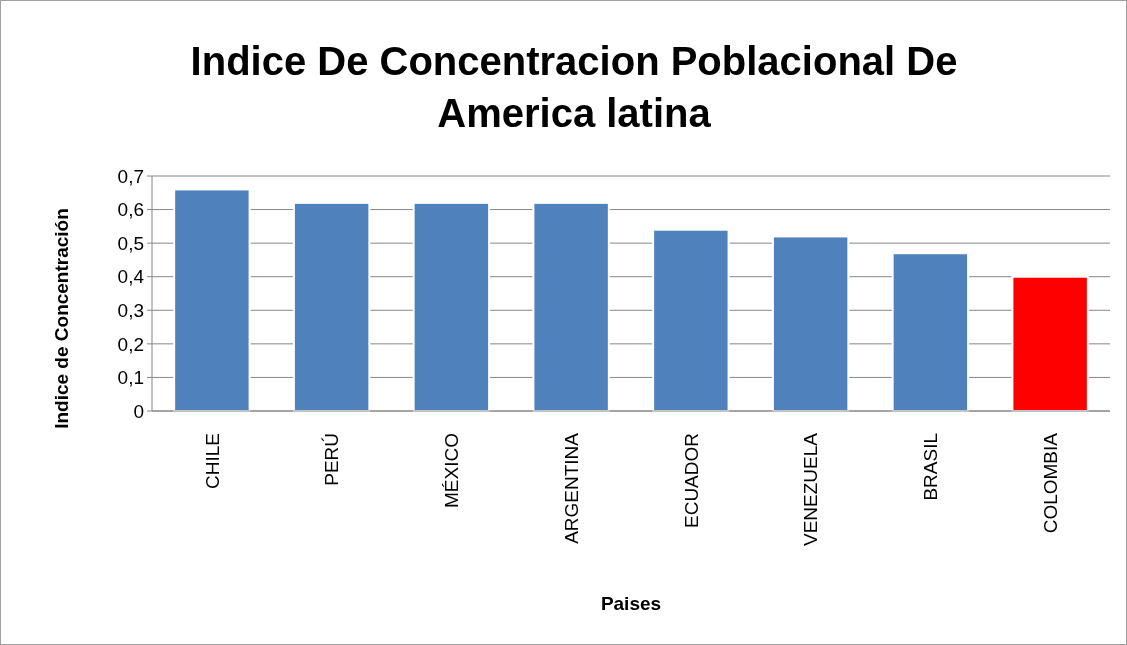 This screenshot has height=645, width=1127. What do you see at coordinates (130, 210) in the screenshot?
I see `y-tick-label: 0,6` at bounding box center [130, 210].